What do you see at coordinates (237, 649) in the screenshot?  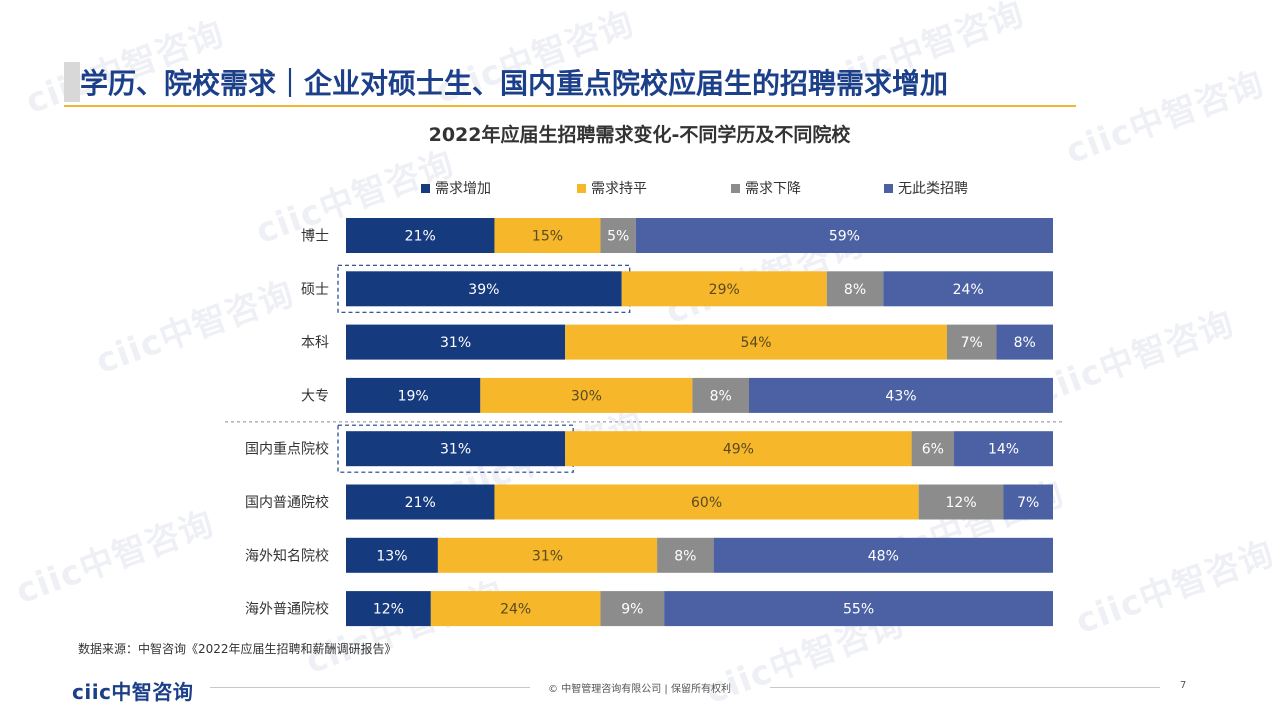 I see `source-note: 数据来源：中智咨询《2022年应届生招聘和薪酬调研报告》` at bounding box center [237, 649].